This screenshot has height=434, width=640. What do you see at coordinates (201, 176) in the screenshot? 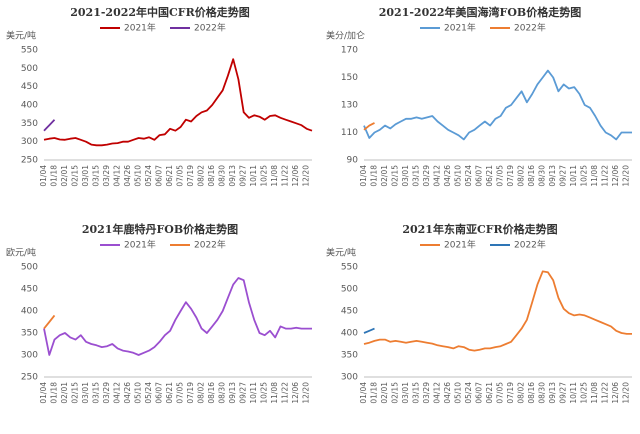
I see `x-tick-label: 08/02` at bounding box center [201, 176].